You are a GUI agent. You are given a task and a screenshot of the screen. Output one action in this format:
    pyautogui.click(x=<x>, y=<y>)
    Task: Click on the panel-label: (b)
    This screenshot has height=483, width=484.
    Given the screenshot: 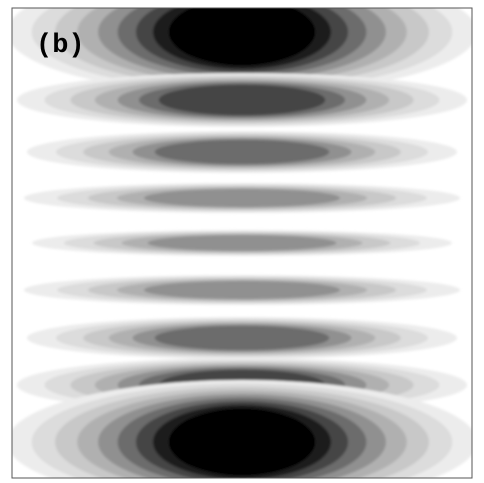 What is the action you would take?
    pyautogui.click(x=60, y=46)
    